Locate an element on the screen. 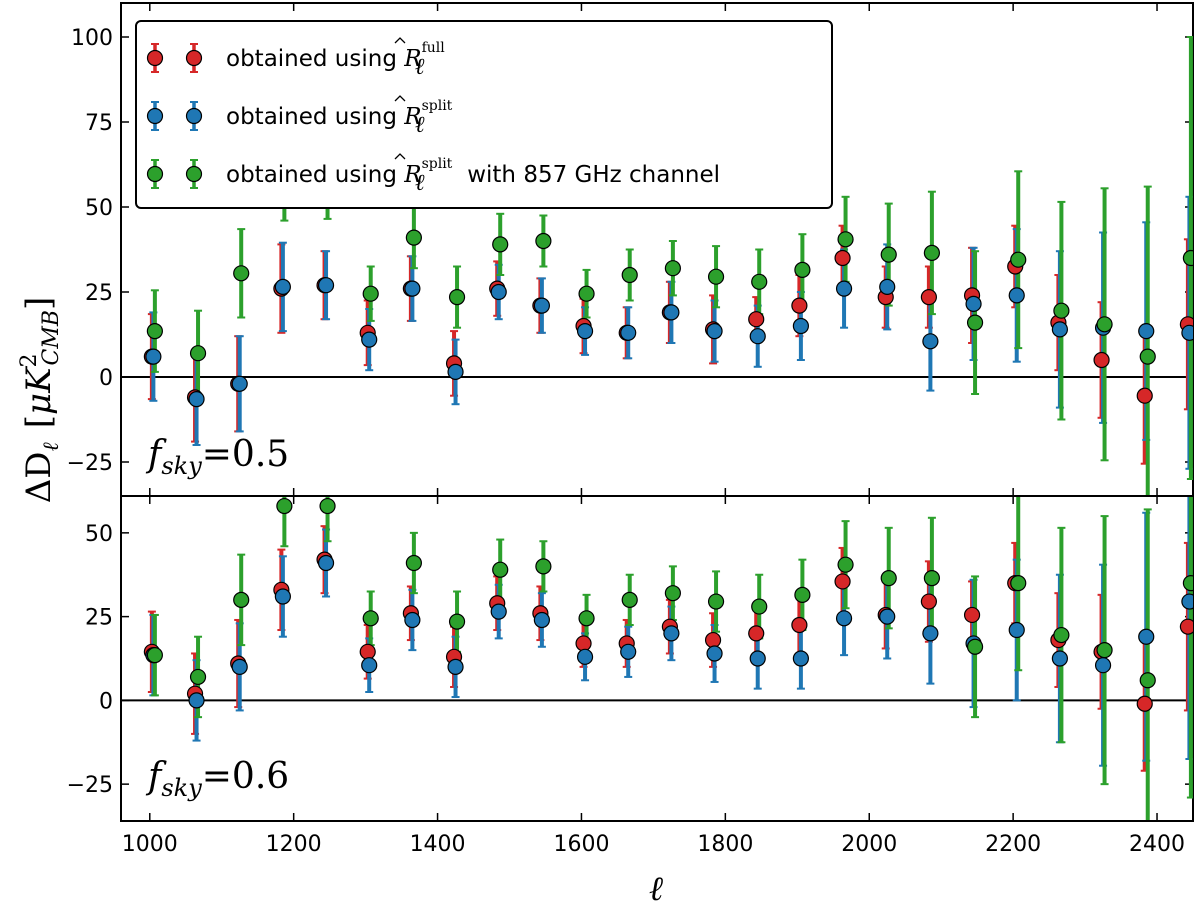 The image size is (1200, 912). legend-hat is located at coordinates (400, 98).